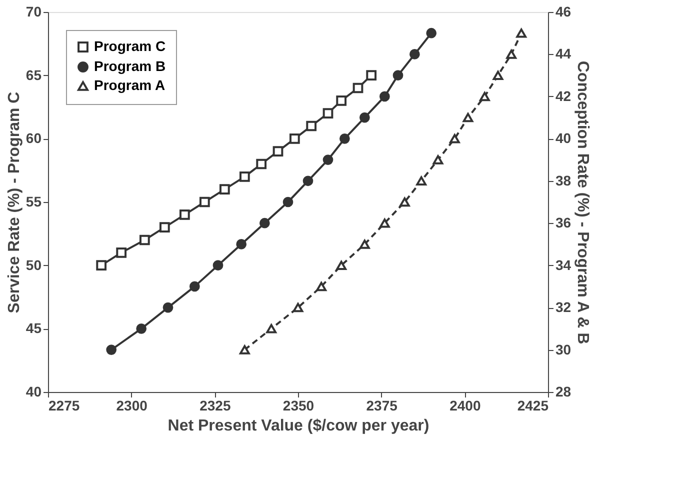 The width and height of the screenshot is (686, 494). Describe the element at coordinates (533, 406) in the screenshot. I see `x-tick-label: 2425` at that location.